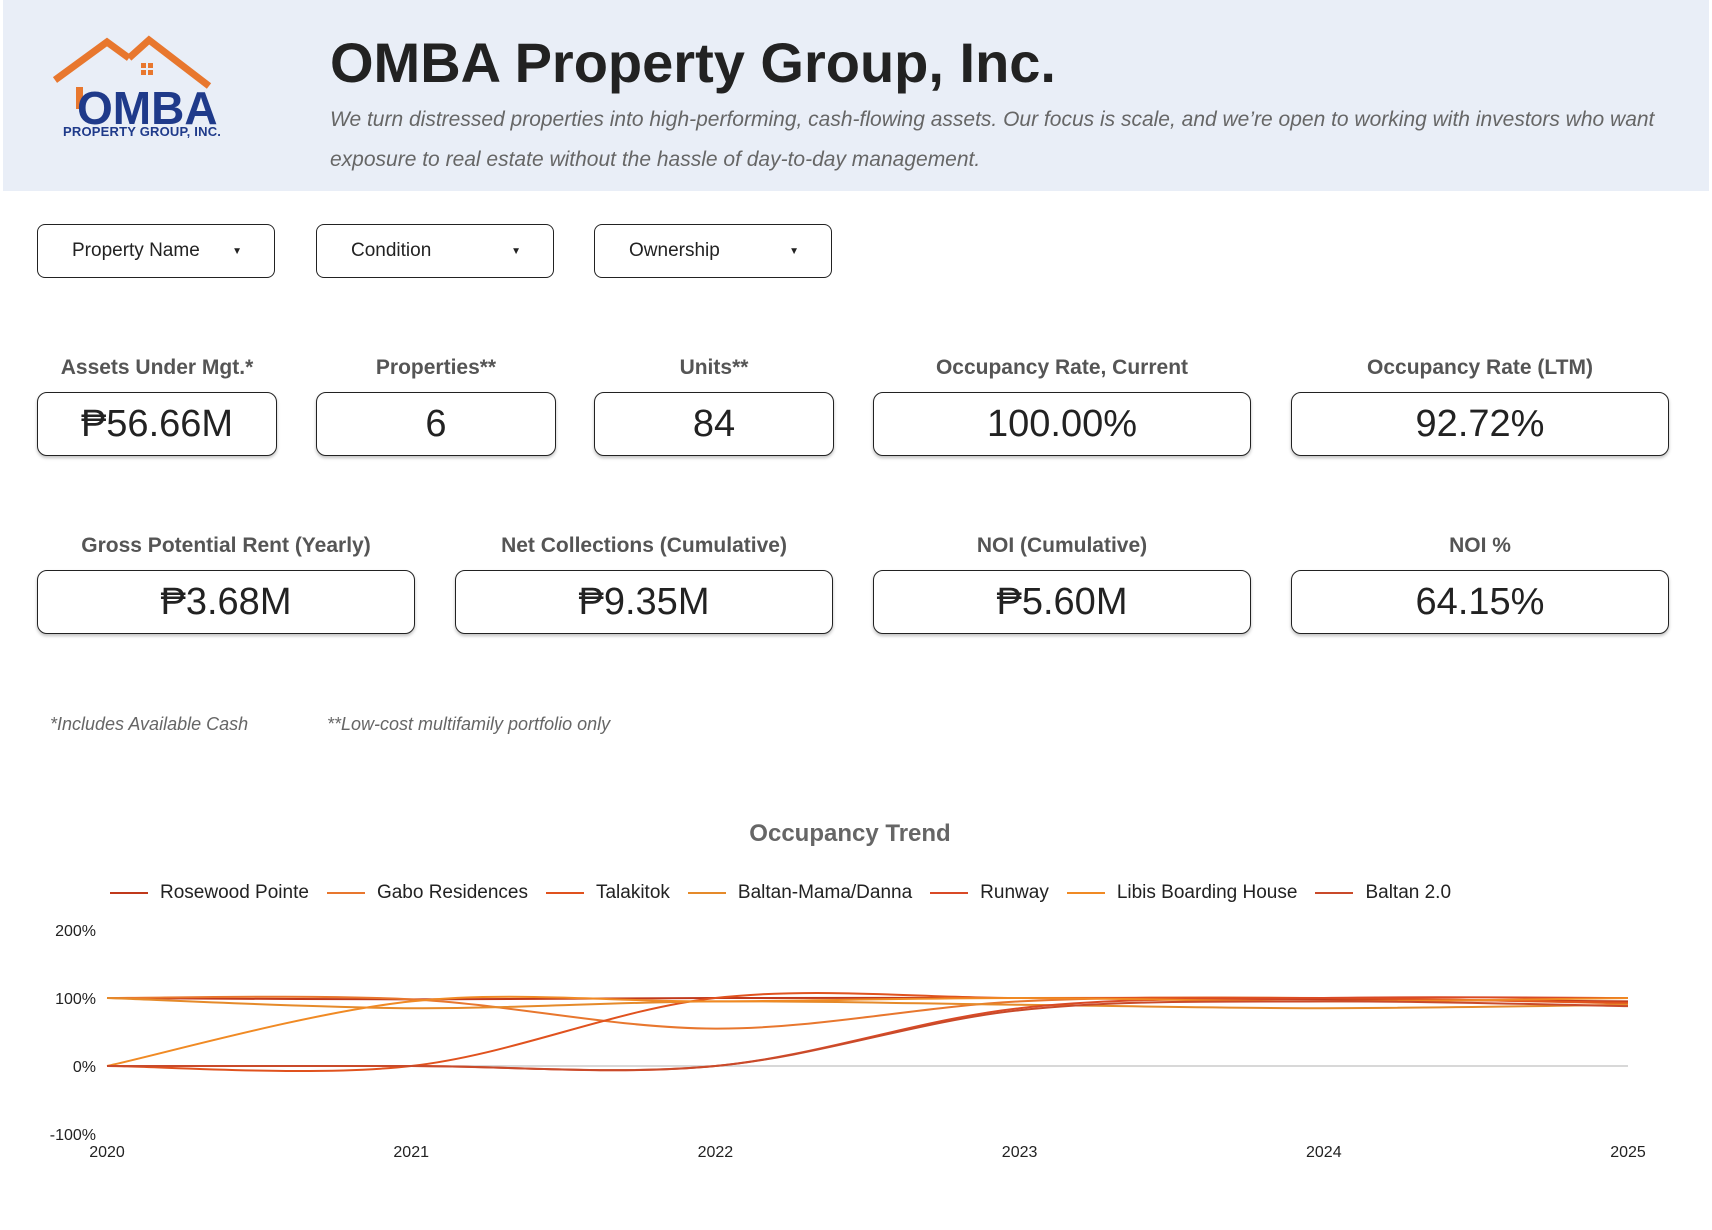 The width and height of the screenshot is (1712, 1230). What do you see at coordinates (1207, 892) in the screenshot?
I see `legend-label: Libis Boarding House` at bounding box center [1207, 892].